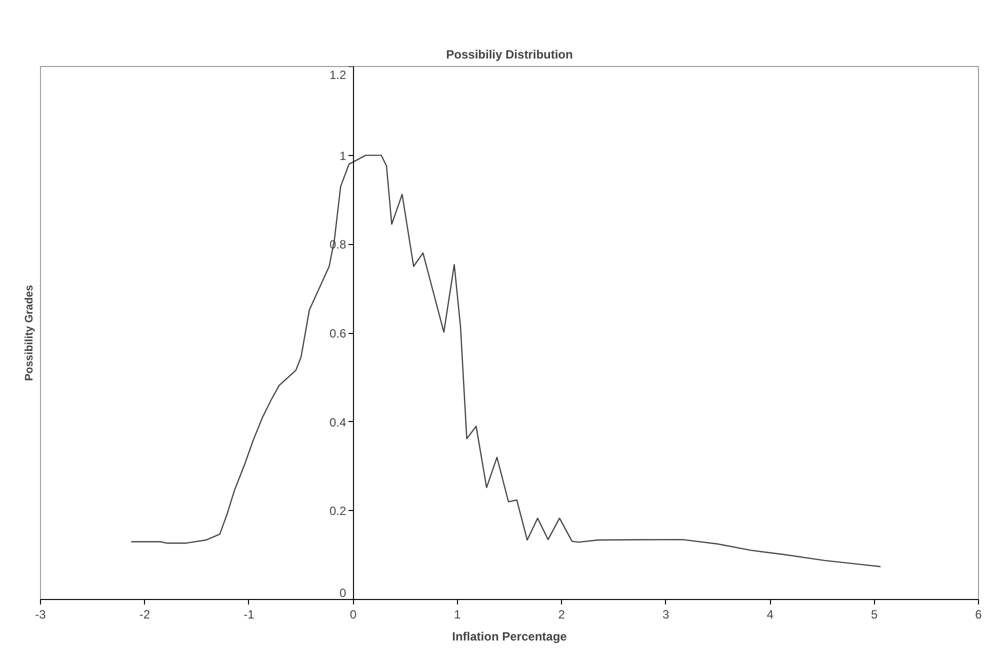 Image resolution: width=987 pixels, height=655 pixels. What do you see at coordinates (874, 615) in the screenshot?
I see `x-tick-label: 5` at bounding box center [874, 615].